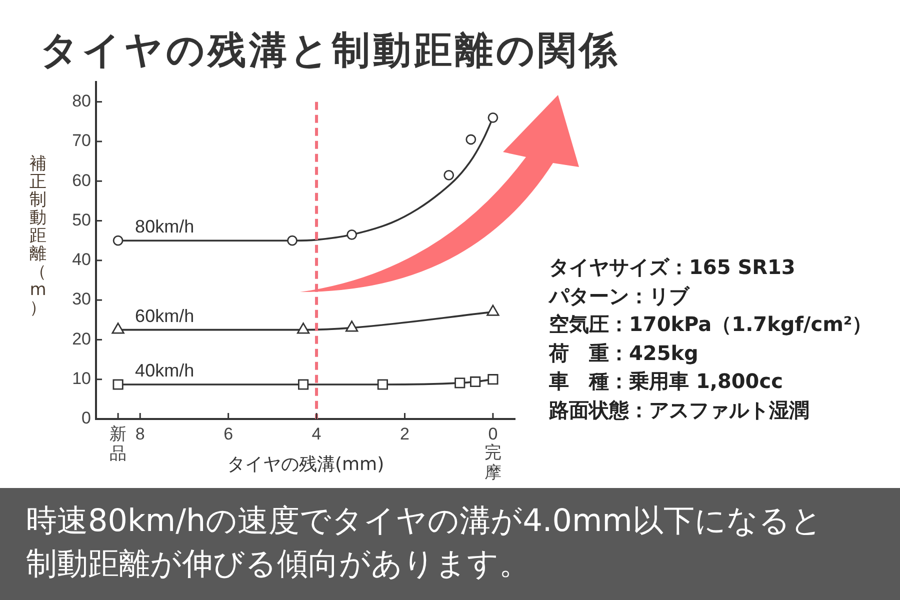 The image size is (900, 600). What do you see at coordinates (330, 50) in the screenshot?
I see `chart-title: タイヤの残溝と制動距離の関係` at bounding box center [330, 50].